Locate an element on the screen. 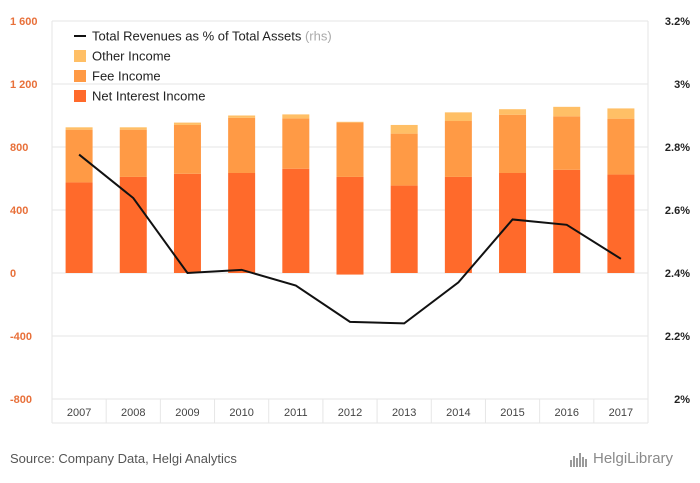  bar-fee-income-2010 is located at coordinates (242, 145).